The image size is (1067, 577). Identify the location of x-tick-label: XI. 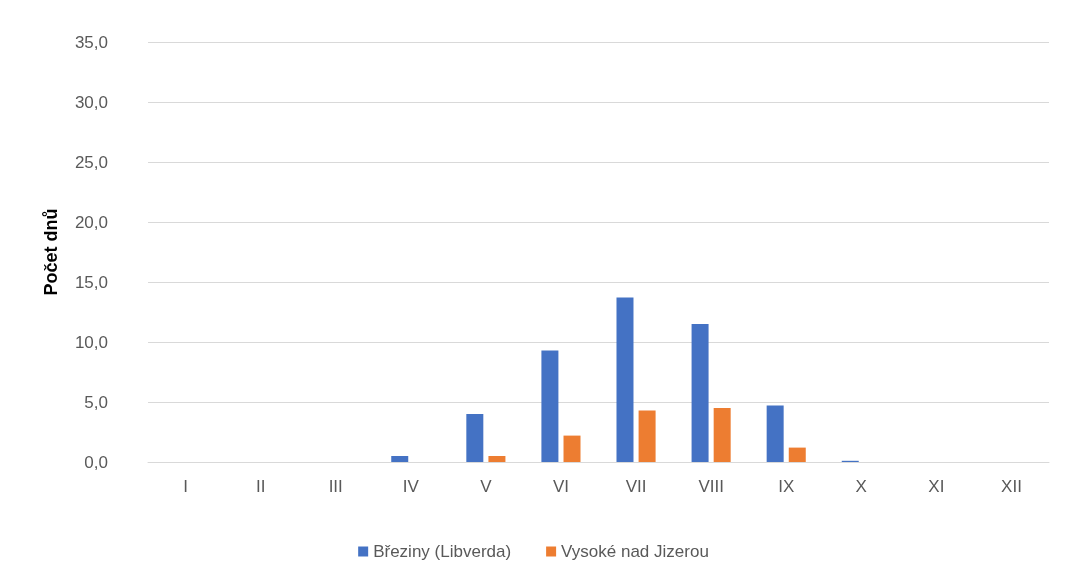
(936, 486).